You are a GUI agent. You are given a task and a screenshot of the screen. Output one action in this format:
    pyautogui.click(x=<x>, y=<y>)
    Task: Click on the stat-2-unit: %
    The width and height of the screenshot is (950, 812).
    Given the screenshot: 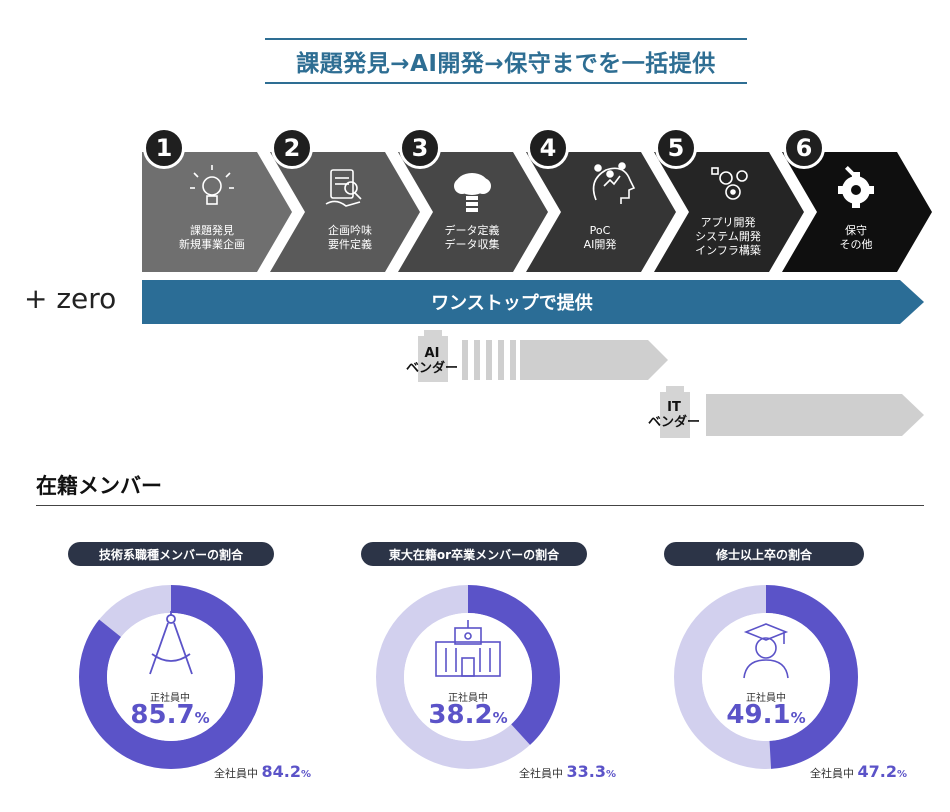 What is the action you would take?
    pyautogui.click(x=500, y=718)
    